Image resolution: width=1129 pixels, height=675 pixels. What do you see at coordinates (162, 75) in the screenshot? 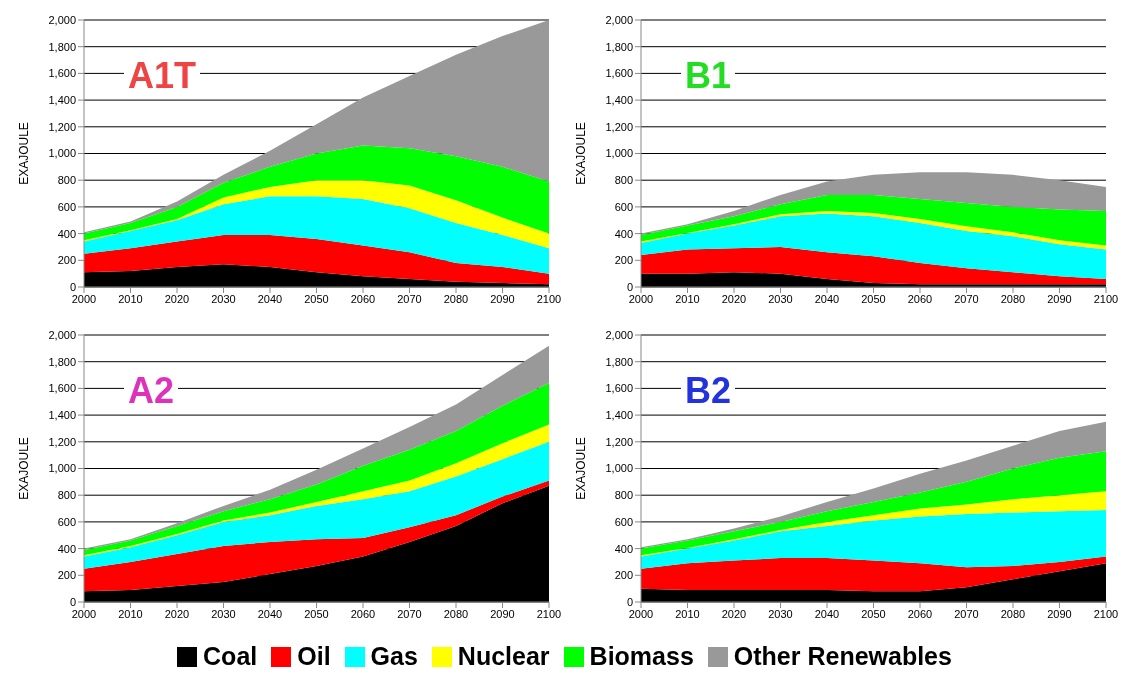
I see `text: A1T` at bounding box center [162, 75].